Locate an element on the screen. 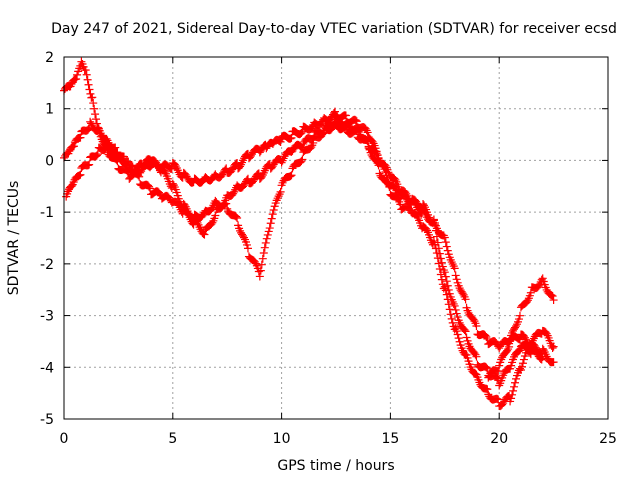 This screenshot has height=480, width=640. y-axis-title: SDTVAR / TECUs is located at coordinates (14, 238).